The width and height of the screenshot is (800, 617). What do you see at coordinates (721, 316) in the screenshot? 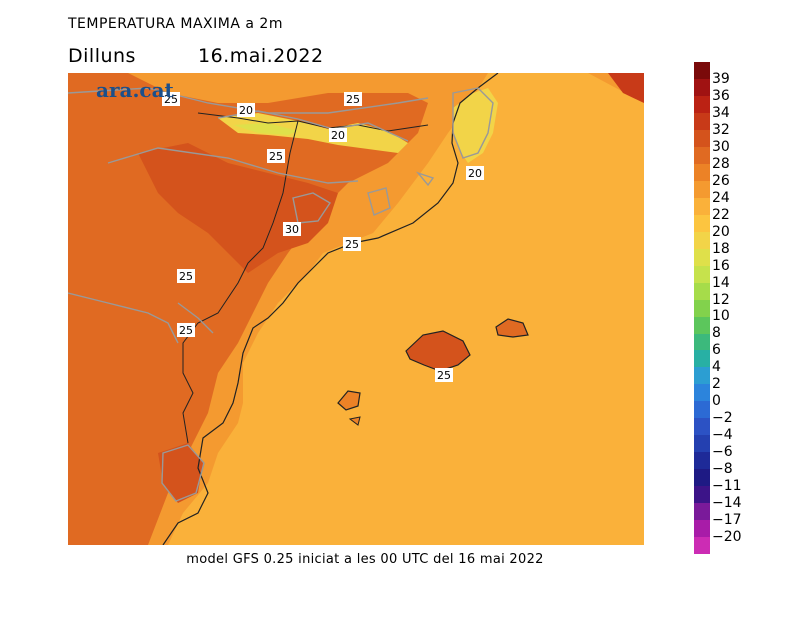
I see `color-scale-label: 10` at bounding box center [721, 316].